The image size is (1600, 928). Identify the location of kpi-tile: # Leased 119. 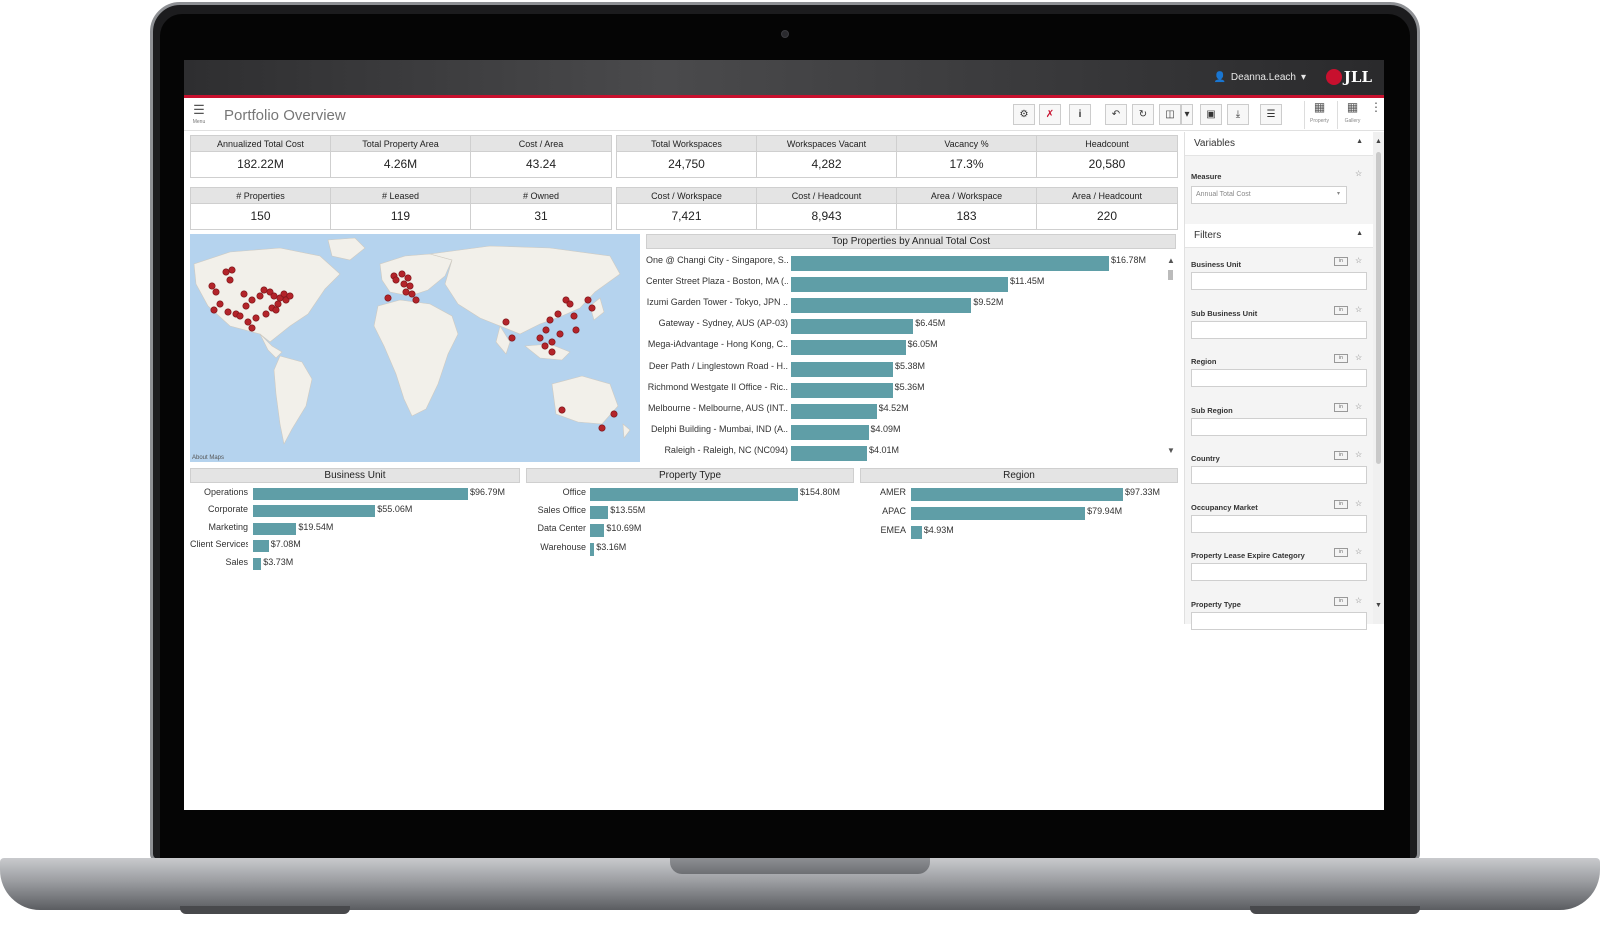
(401, 208).